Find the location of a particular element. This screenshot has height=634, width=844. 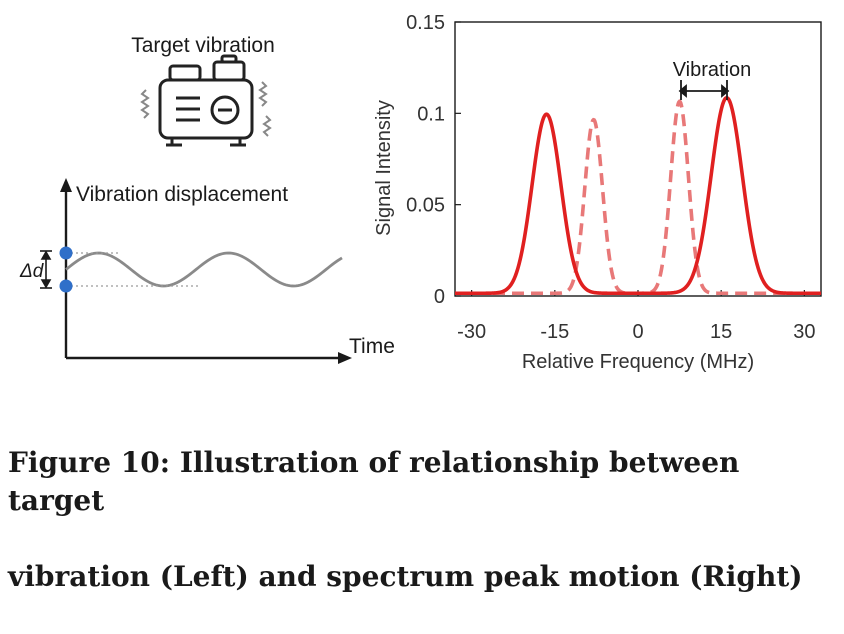

lower-point is located at coordinates (66, 286).